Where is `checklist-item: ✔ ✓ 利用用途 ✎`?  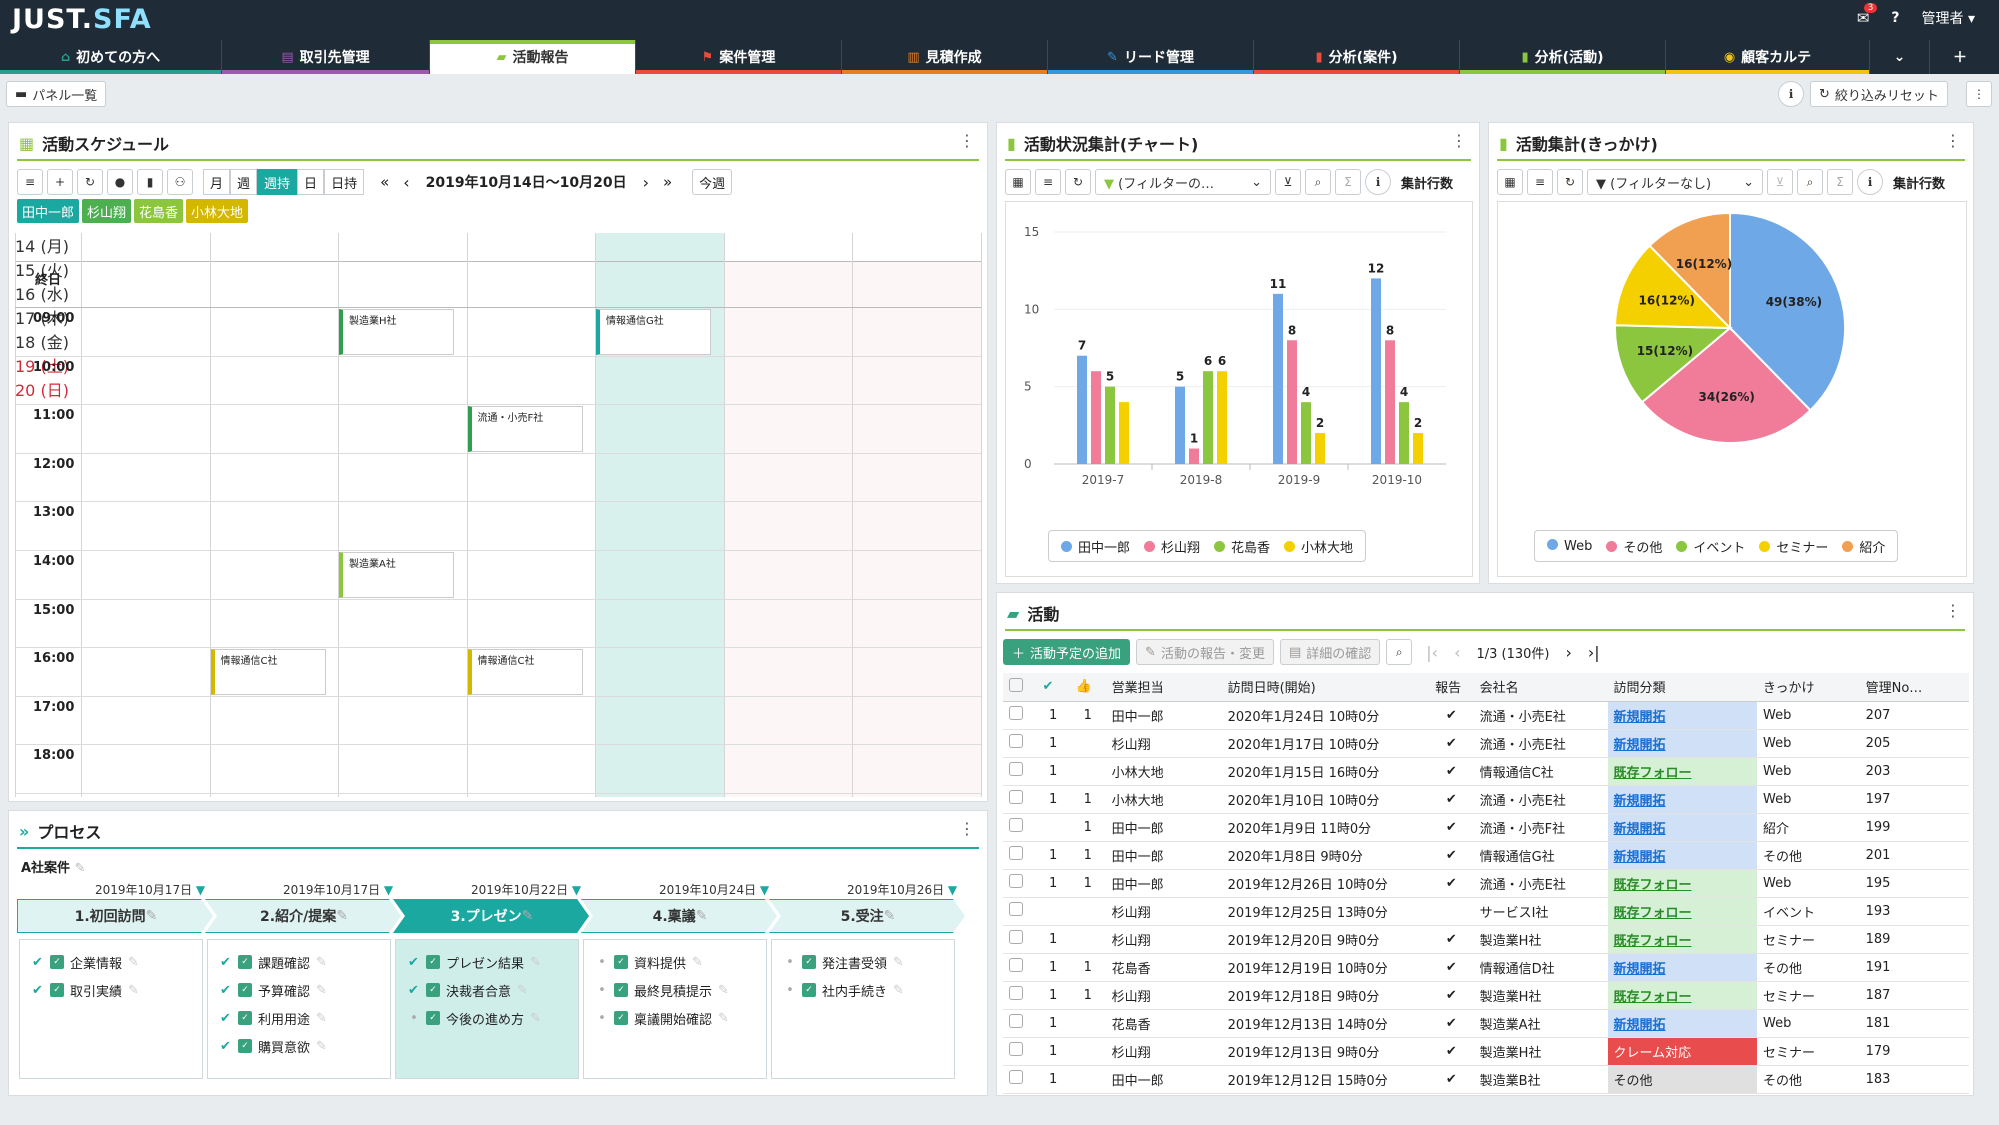
checklist-item: ✔ ✓ 利用用途 ✎ is located at coordinates (273, 1019).